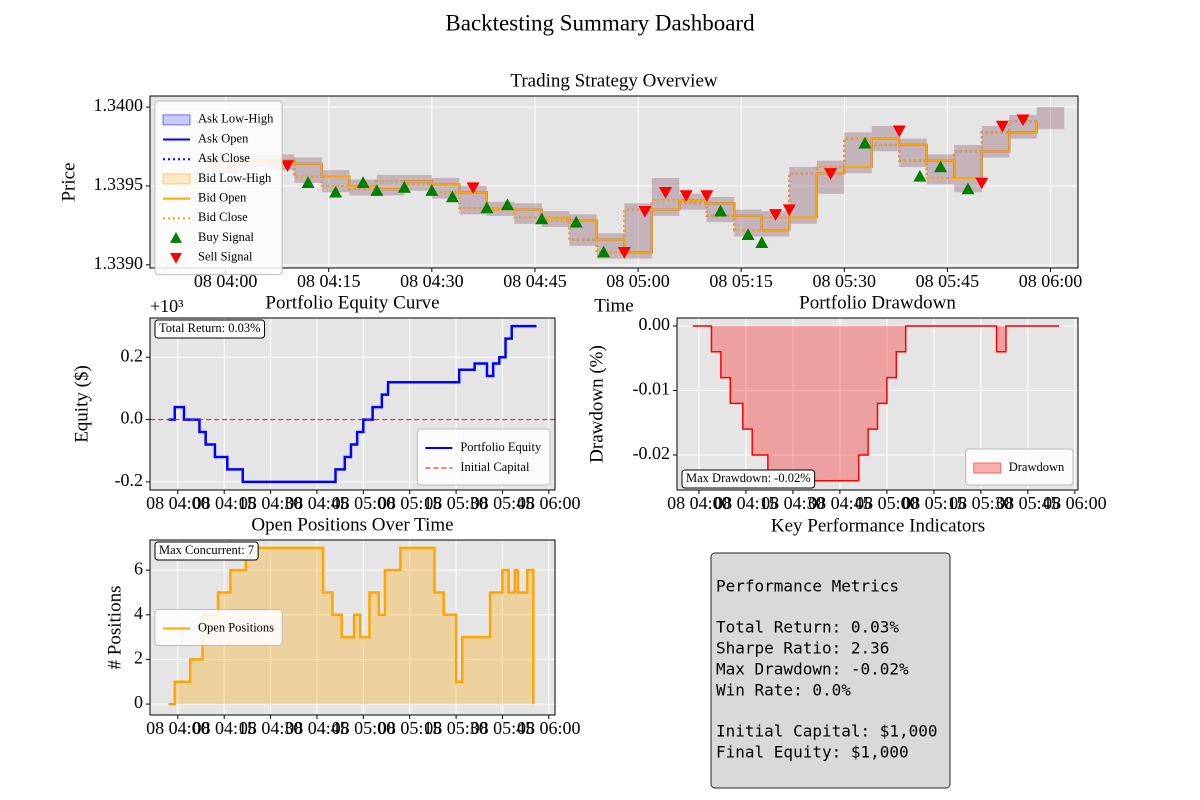 The width and height of the screenshot is (1200, 800). Describe the element at coordinates (225, 257) in the screenshot. I see `legend-label: Sell Signal` at that location.